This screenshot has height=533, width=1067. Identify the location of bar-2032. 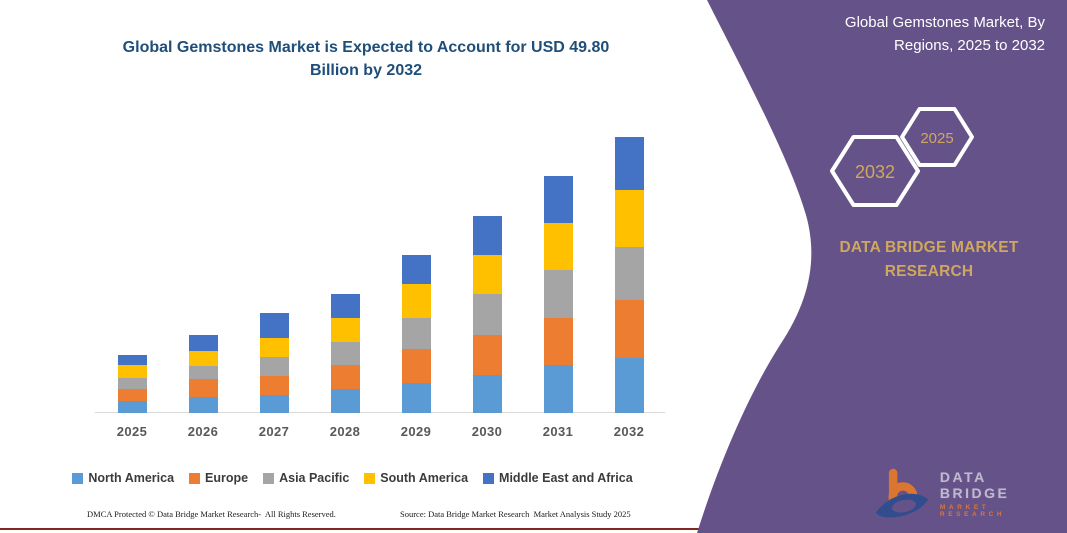
(629, 275).